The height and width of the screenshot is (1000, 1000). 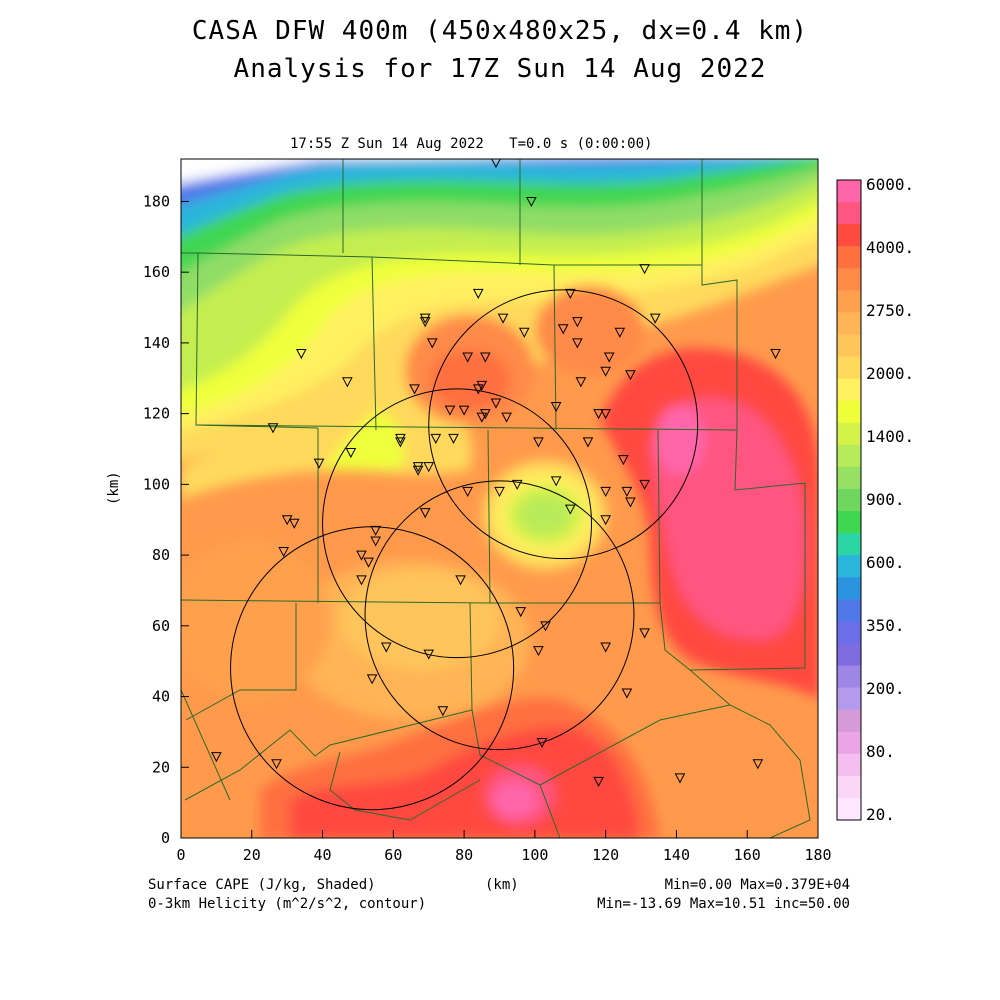 I want to click on x-tick-label: 100, so click(x=534, y=855).